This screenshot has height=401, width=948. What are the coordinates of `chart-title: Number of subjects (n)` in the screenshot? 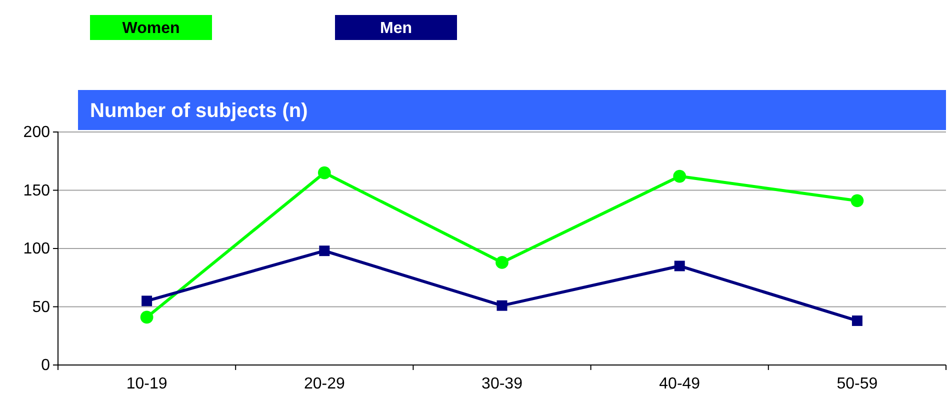 It's located at (199, 111).